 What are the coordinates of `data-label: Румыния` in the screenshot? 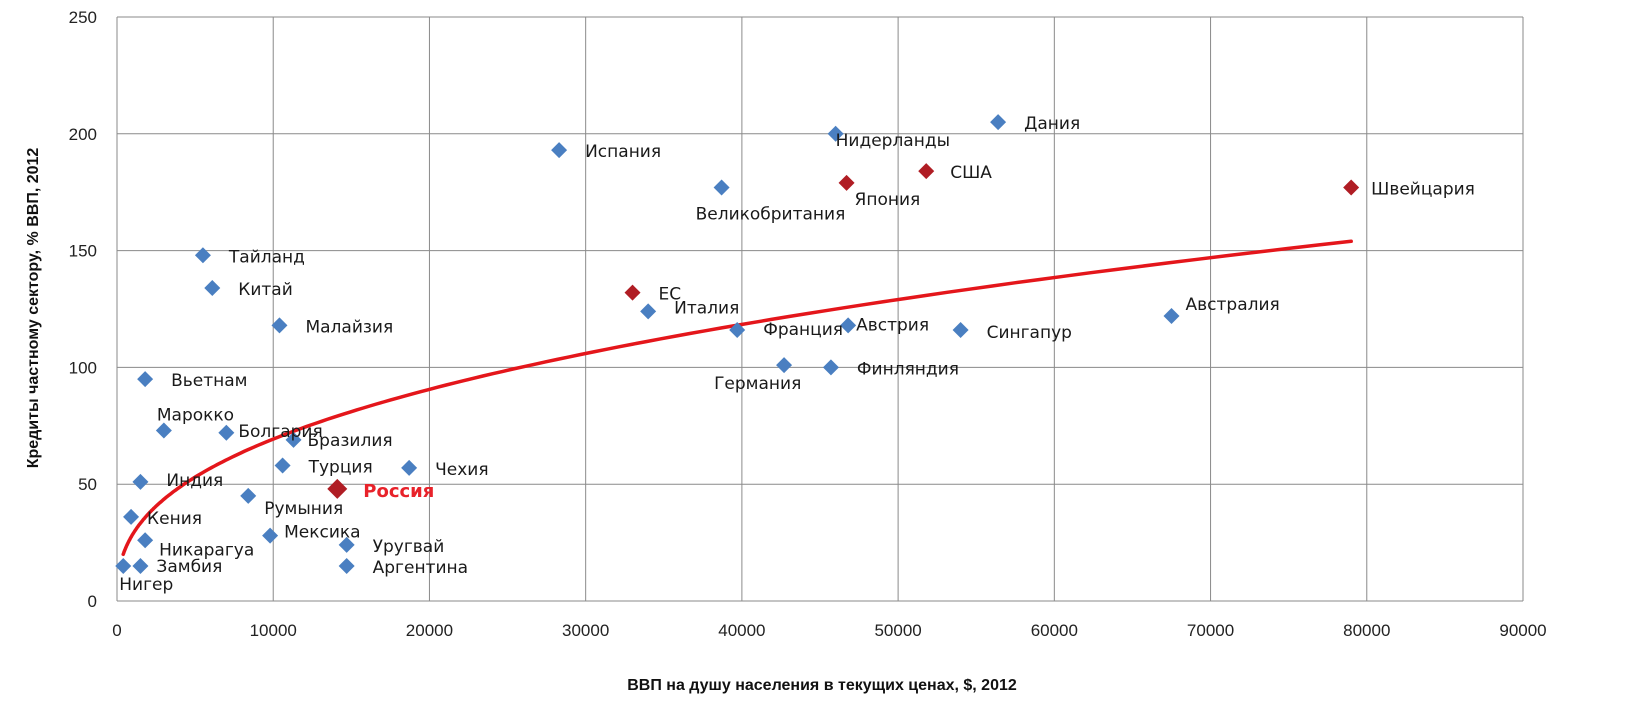 It's located at (303, 509).